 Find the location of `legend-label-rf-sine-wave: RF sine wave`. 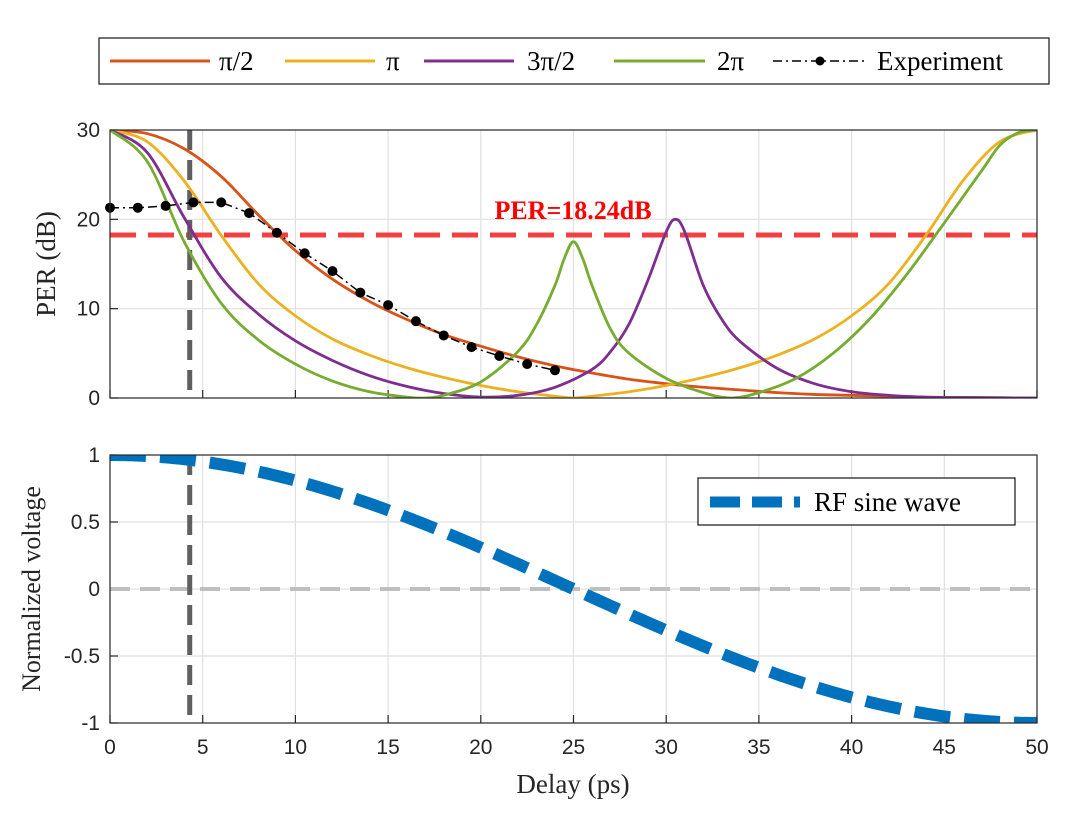

legend-label-rf-sine-wave: RF sine wave is located at coordinates (887, 502).